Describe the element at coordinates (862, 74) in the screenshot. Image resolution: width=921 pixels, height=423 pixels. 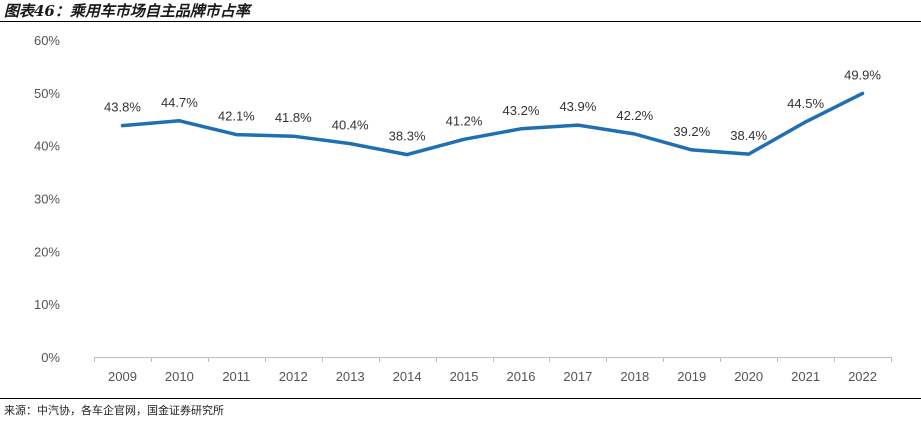
I see `data-label: 49.9%` at that location.